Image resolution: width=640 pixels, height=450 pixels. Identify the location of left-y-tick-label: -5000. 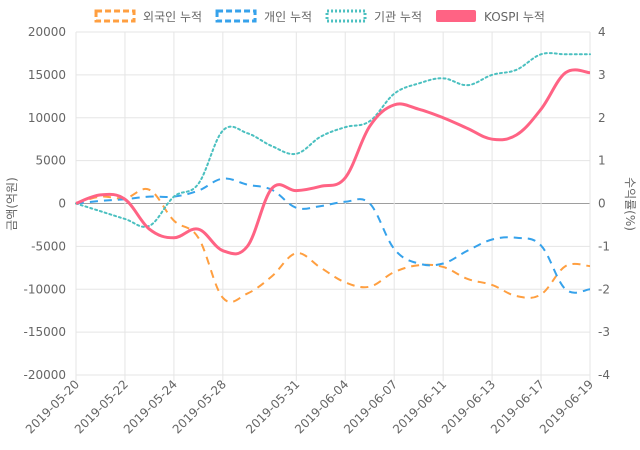
(48, 246).